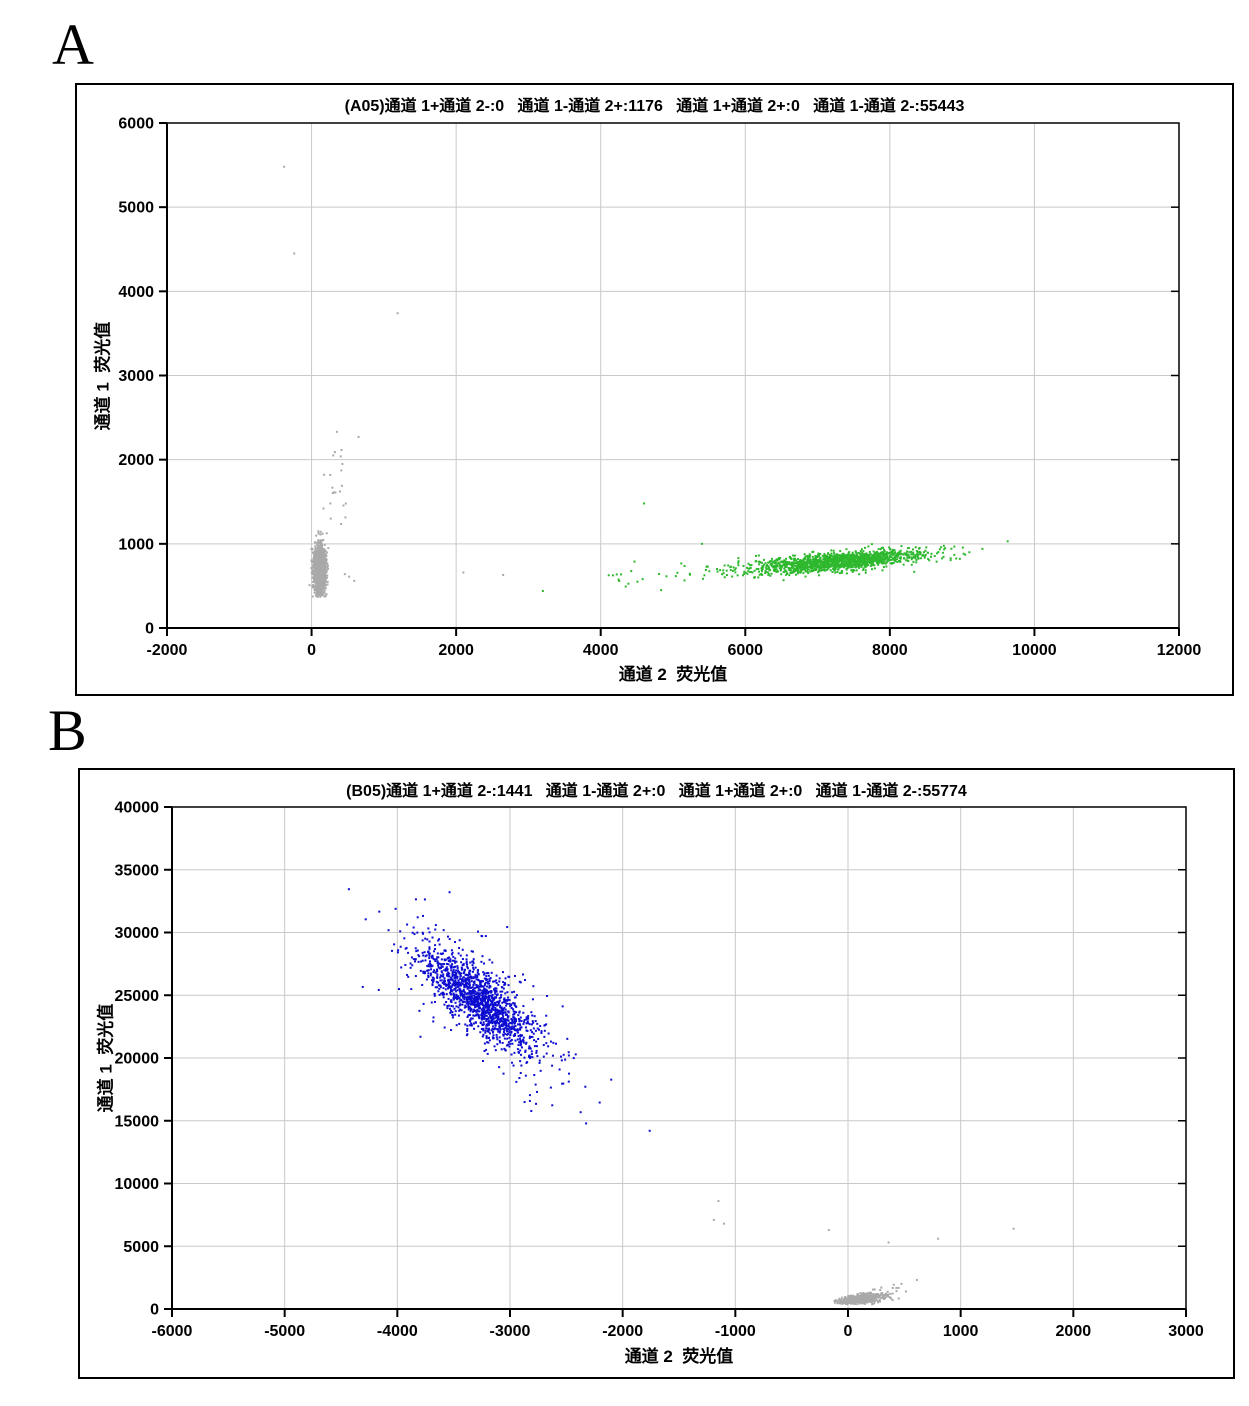 This screenshot has width=1249, height=1406. I want to click on y-tick-label: 25000, so click(137, 996).